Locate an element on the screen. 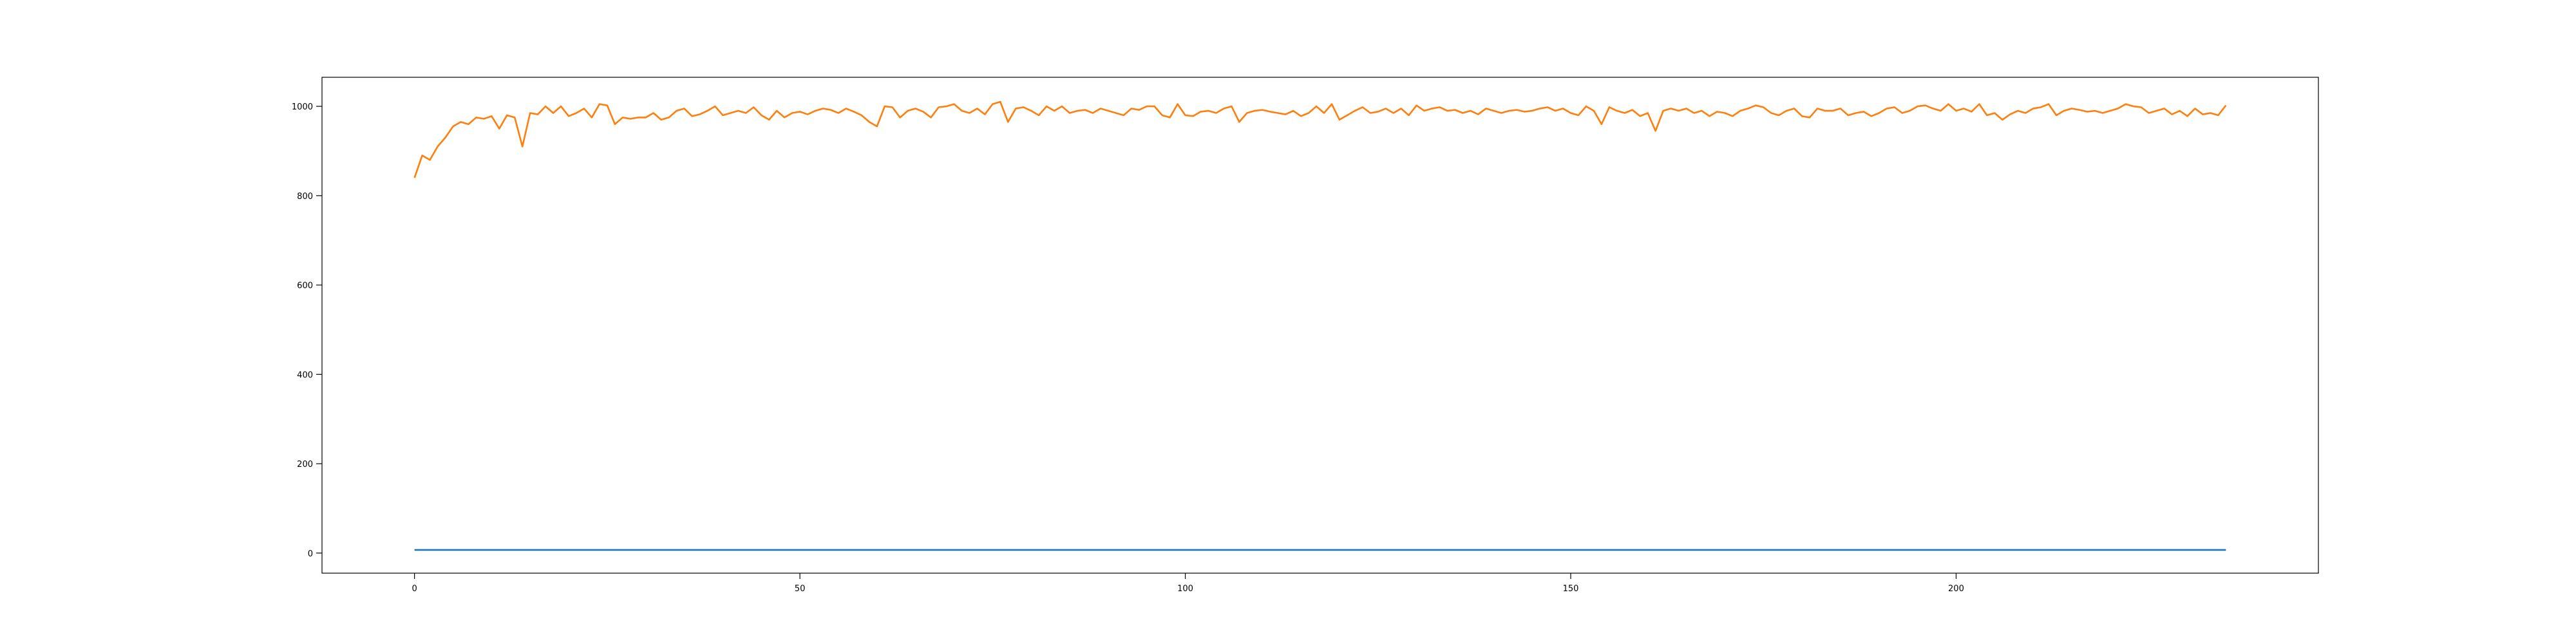 This screenshot has width=2576, height=644. x-tick-label: 0 is located at coordinates (415, 589).